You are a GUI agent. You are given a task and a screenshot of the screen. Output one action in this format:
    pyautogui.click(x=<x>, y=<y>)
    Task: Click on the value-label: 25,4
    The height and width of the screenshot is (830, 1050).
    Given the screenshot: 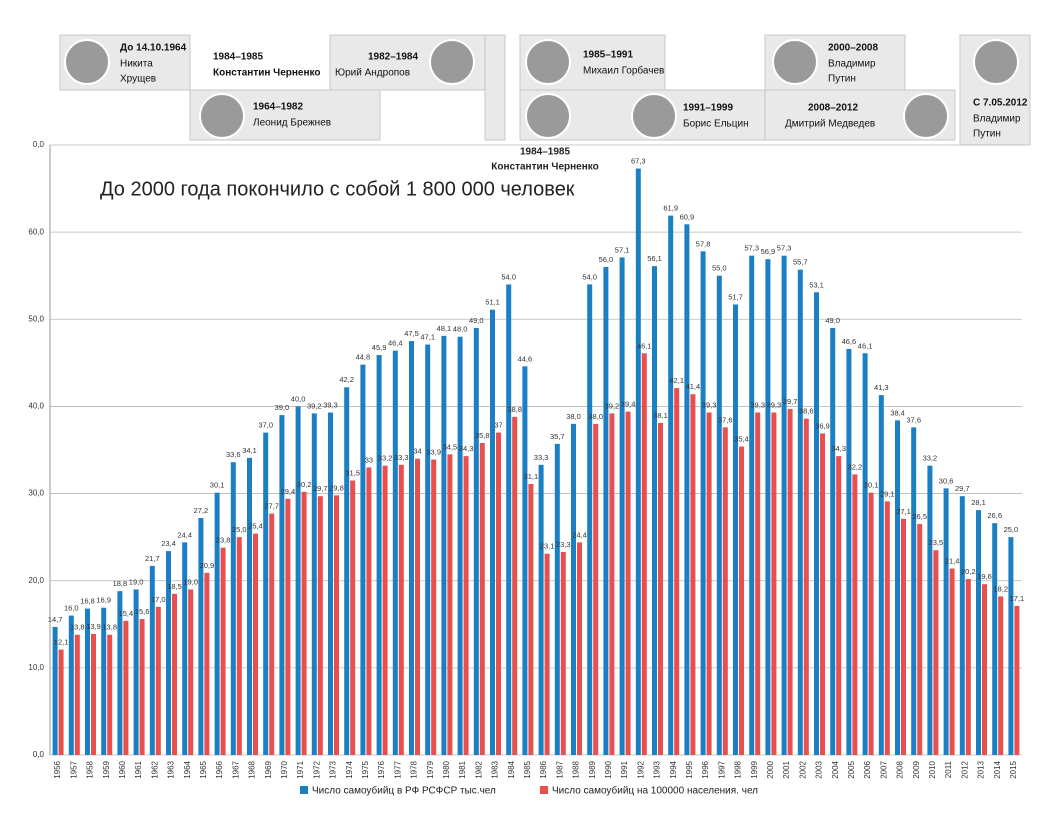 What is the action you would take?
    pyautogui.click(x=255, y=526)
    